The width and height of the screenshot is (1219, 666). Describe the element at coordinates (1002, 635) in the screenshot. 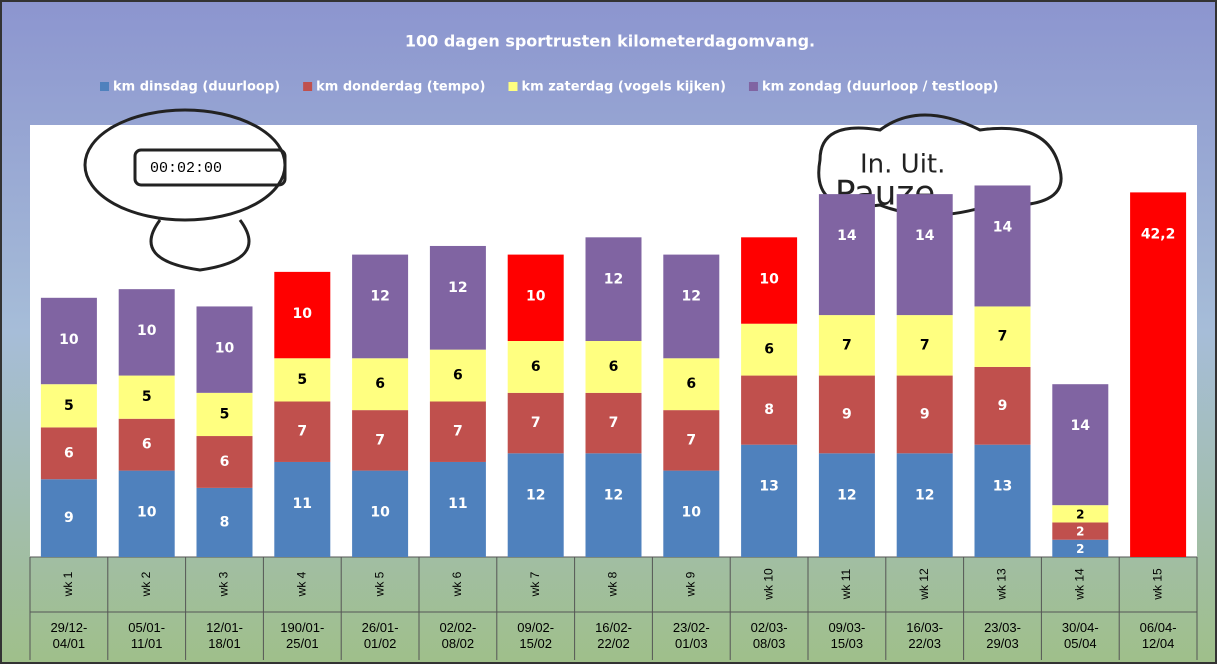

I see `date-label: 23/03-29/03` at that location.